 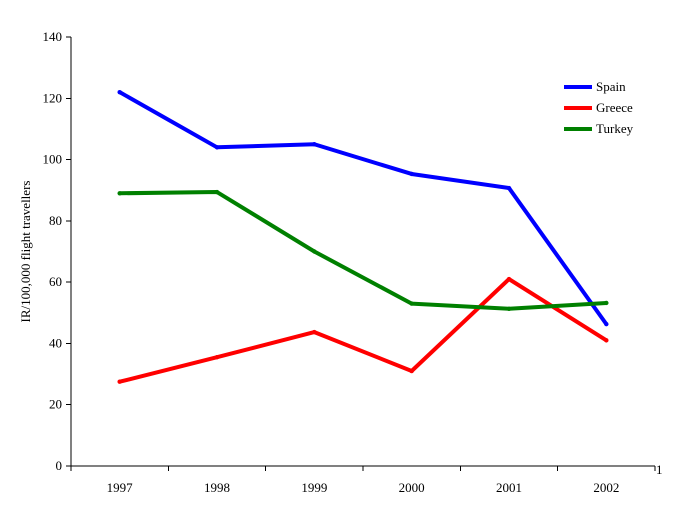 I want to click on x-tick-label: 2002, so click(x=606, y=487).